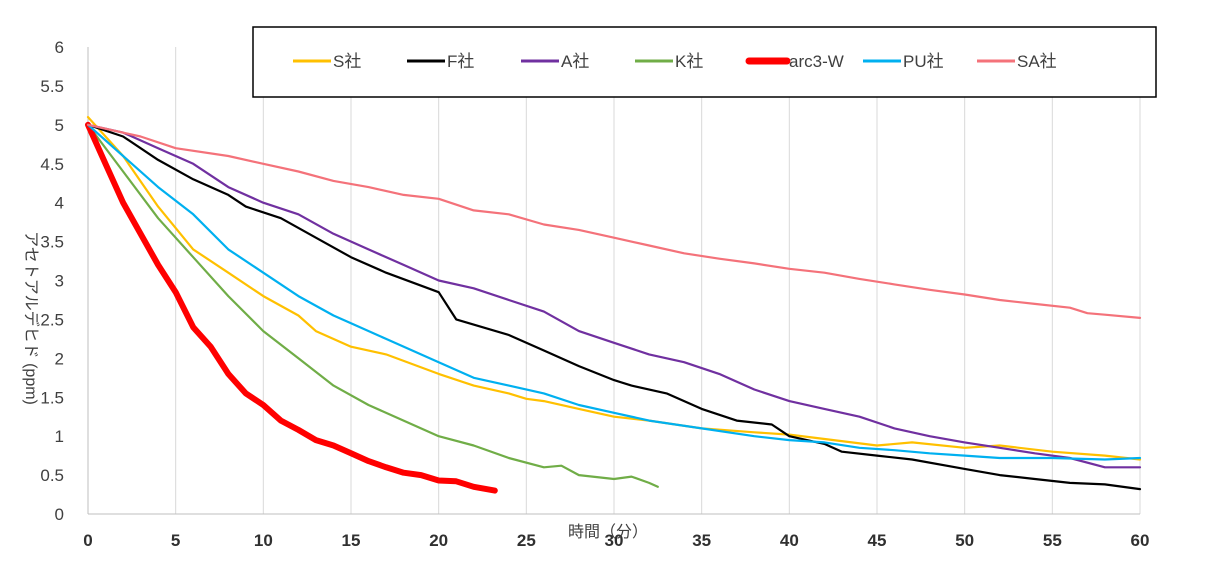 The height and width of the screenshot is (568, 1219). What do you see at coordinates (52, 397) in the screenshot?
I see `y-tick-label: 1.5` at bounding box center [52, 397].